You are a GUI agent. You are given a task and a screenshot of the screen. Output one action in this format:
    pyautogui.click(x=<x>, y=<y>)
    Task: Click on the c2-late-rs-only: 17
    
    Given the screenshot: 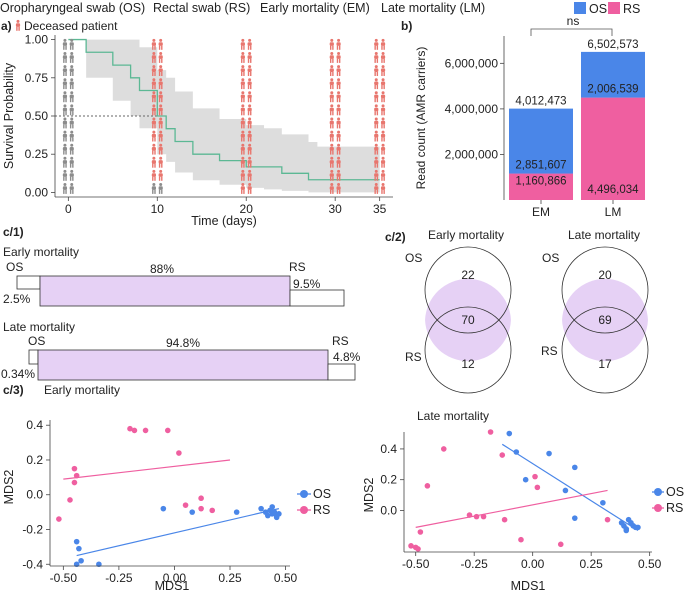 What is the action you would take?
    pyautogui.click(x=605, y=364)
    